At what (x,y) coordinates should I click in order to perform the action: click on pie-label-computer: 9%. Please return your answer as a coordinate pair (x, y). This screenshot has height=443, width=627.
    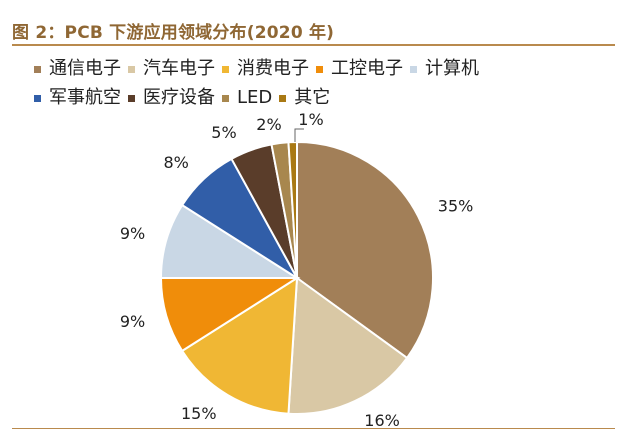
    Looking at the image, I should click on (132, 233).